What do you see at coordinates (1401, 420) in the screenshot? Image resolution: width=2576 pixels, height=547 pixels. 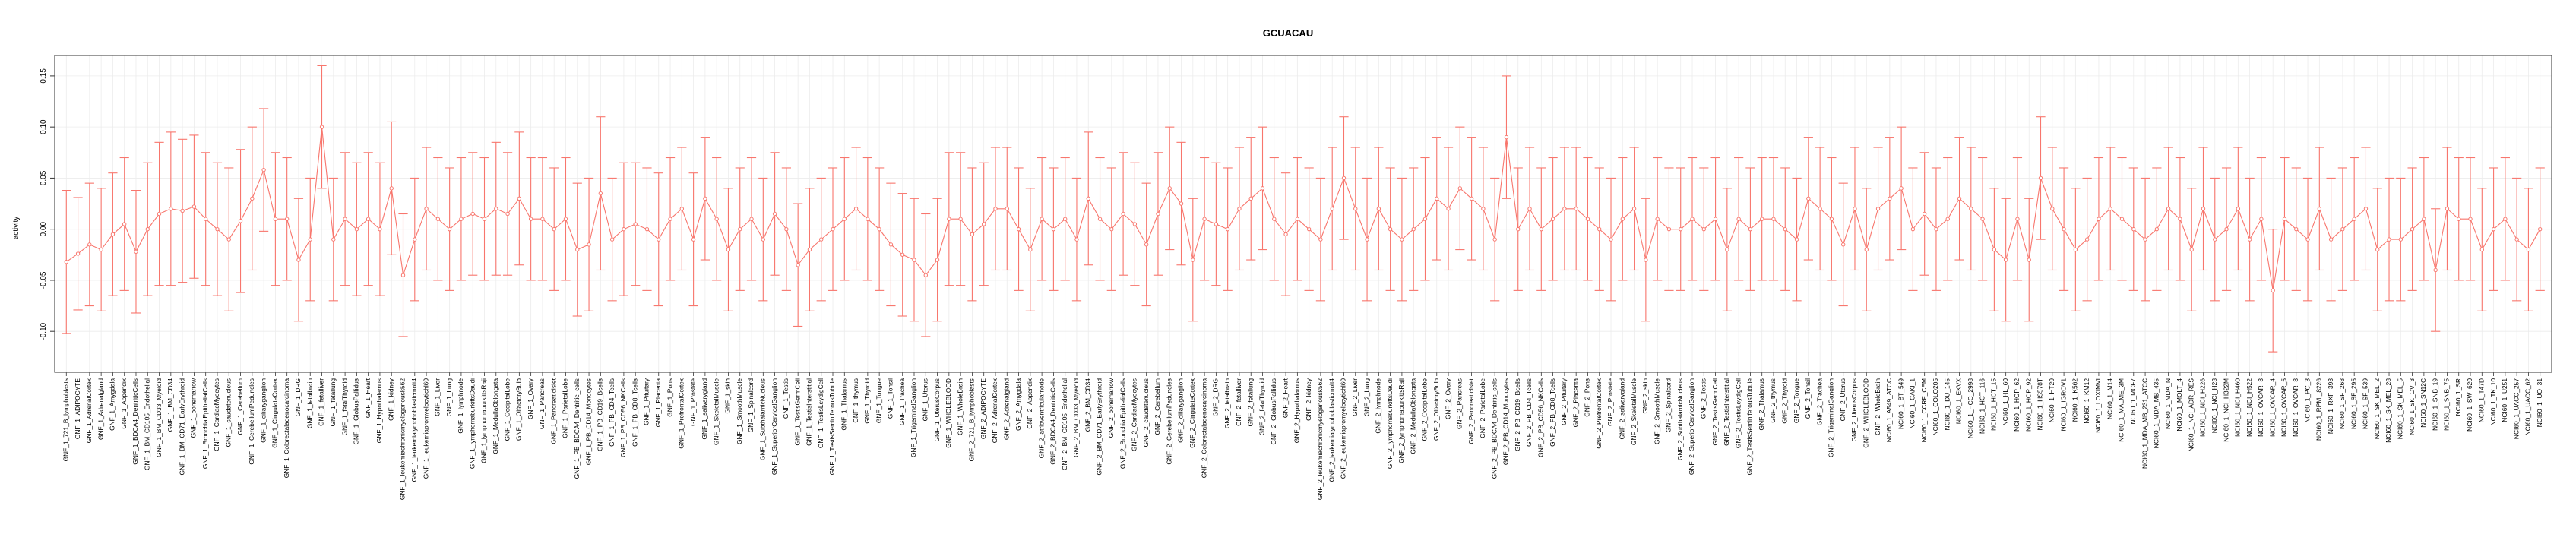 I see `x-tick-label: GNF_2_lymphomaburkittsRaji` at bounding box center [1401, 420].